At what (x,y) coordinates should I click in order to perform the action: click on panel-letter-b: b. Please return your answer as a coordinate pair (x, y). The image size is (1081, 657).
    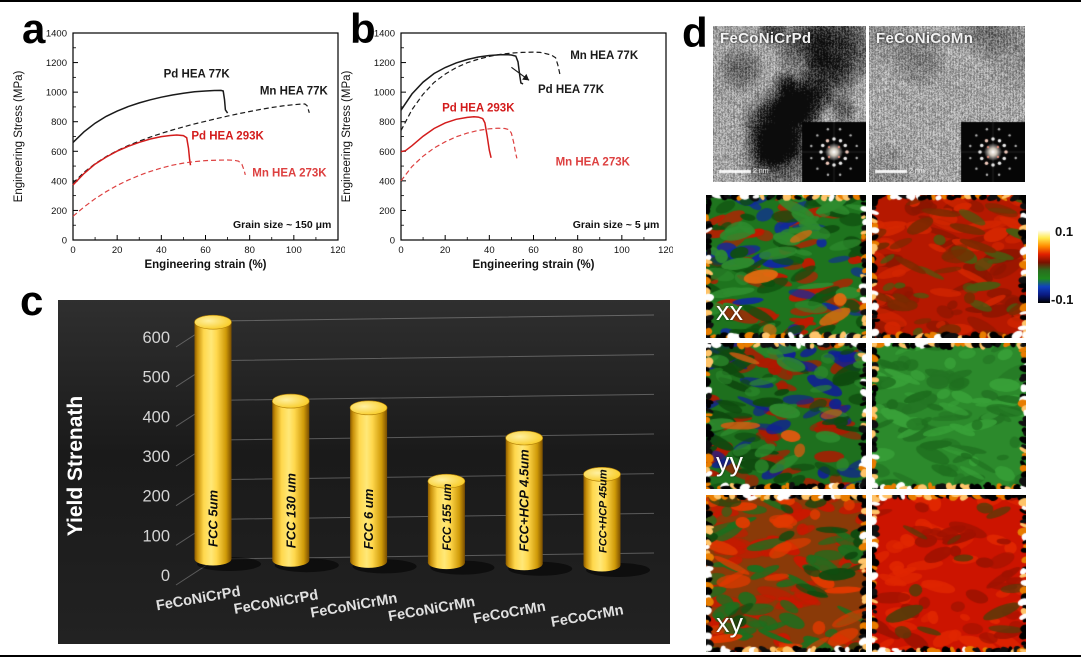
    Looking at the image, I should click on (363, 28).